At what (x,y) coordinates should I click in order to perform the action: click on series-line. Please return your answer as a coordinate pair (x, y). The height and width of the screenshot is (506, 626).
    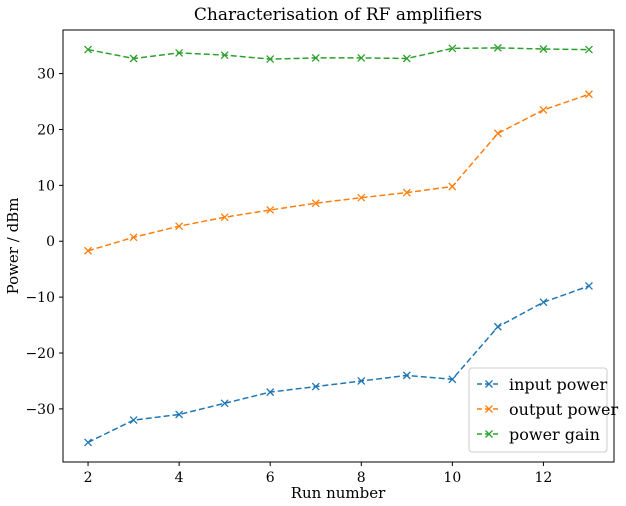
    Looking at the image, I should click on (338, 53).